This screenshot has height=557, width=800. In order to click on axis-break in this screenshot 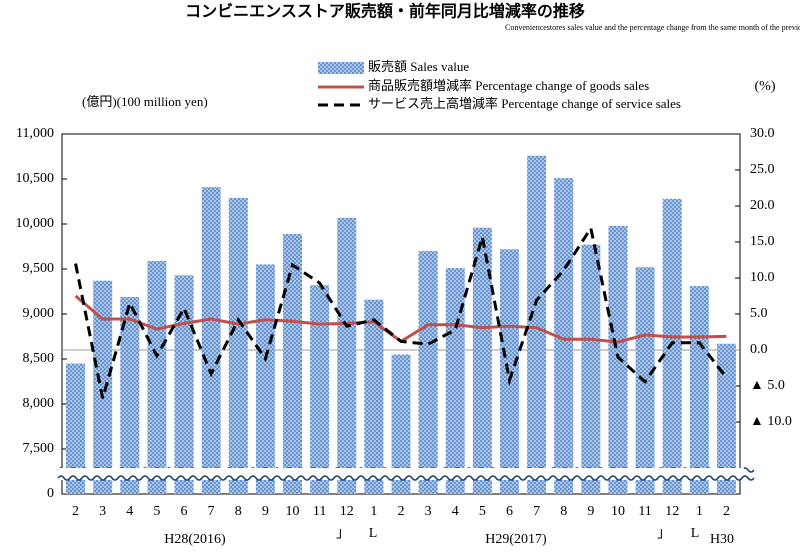, I will do `click(406, 478)`.